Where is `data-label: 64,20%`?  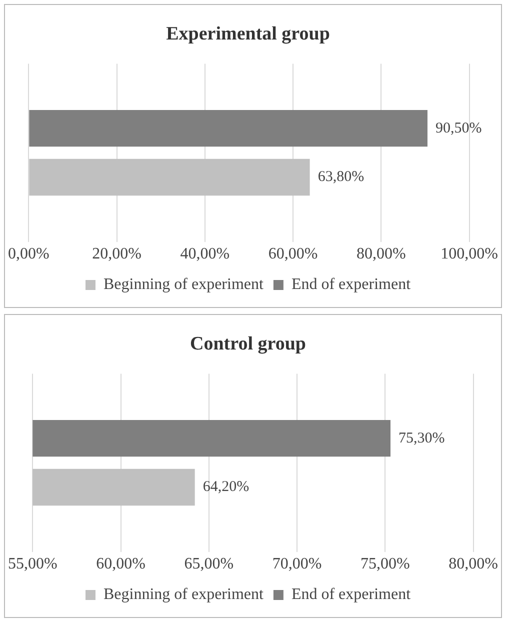
data-label: 64,20% is located at coordinates (226, 487).